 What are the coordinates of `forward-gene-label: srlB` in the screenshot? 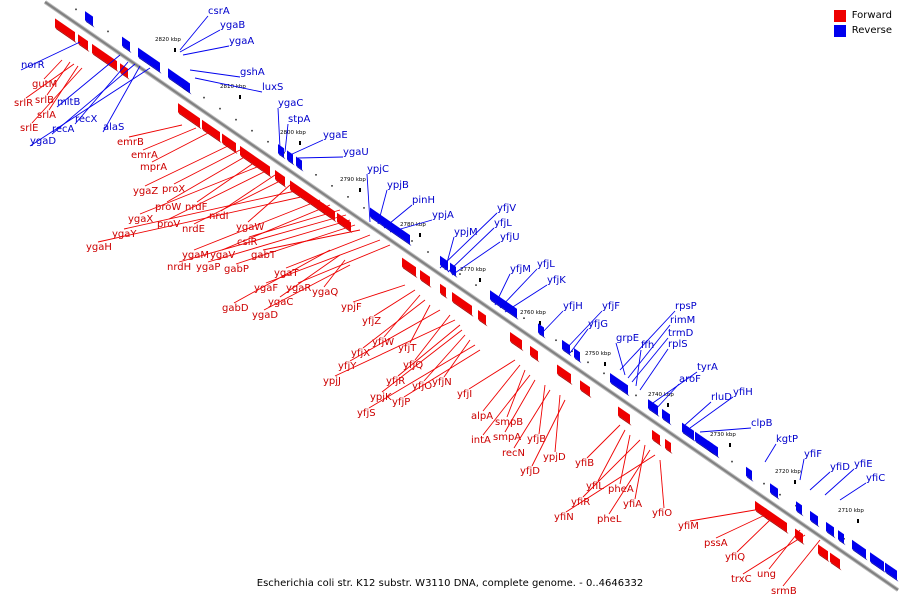 It's located at (44, 100).